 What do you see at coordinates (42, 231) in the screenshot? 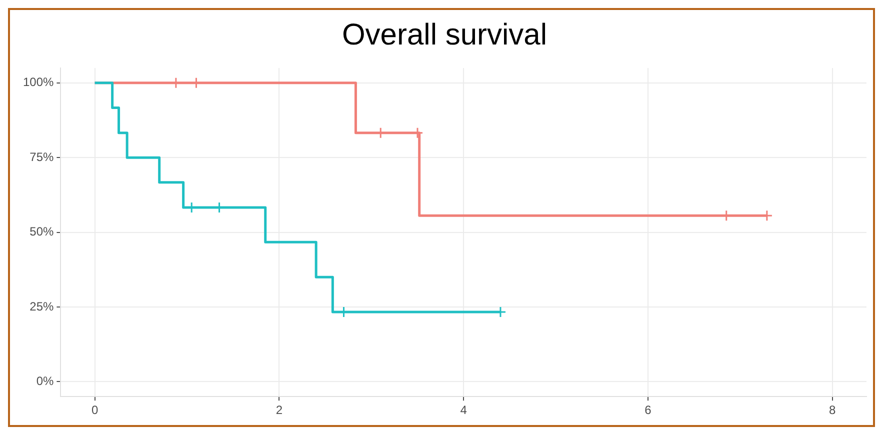
I see `y-tick-label: 50%` at bounding box center [42, 231].